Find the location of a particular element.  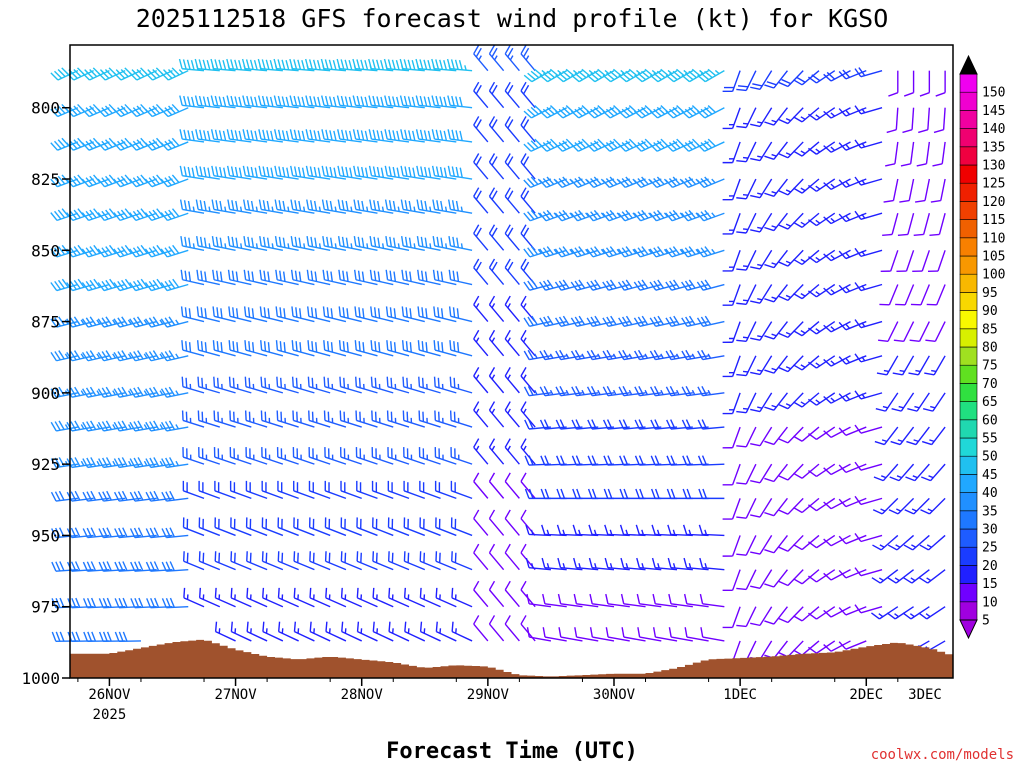

colorbar-label: 5 is located at coordinates (986, 621).